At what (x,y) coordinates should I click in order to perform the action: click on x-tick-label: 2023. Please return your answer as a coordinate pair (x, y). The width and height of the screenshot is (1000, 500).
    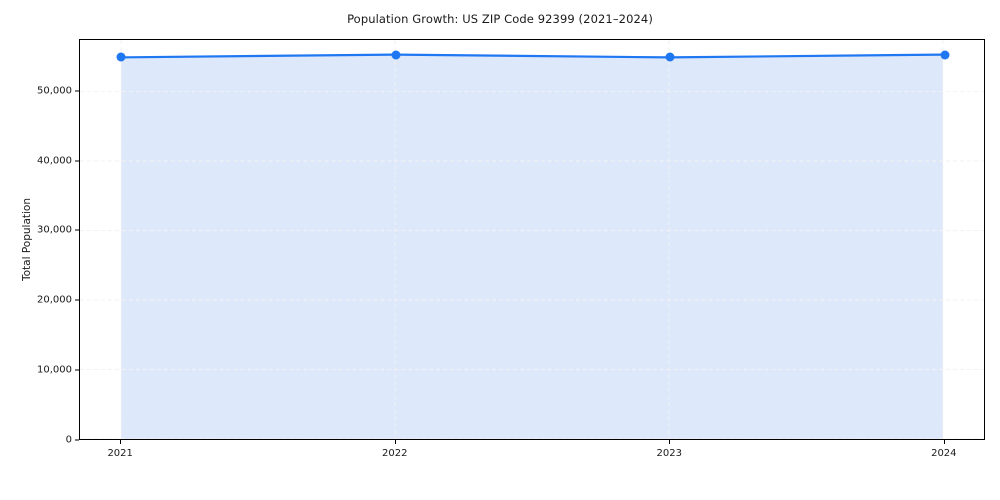
    Looking at the image, I should click on (669, 453).